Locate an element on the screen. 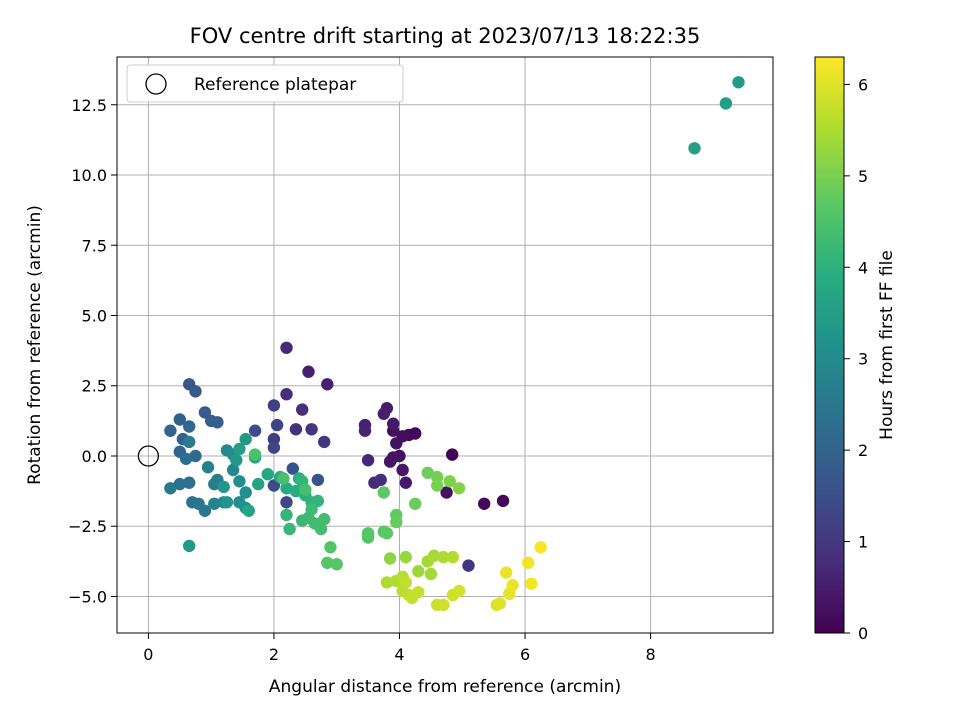 The width and height of the screenshot is (960, 720). colorbar-tick-label: 3 is located at coordinates (863, 359).